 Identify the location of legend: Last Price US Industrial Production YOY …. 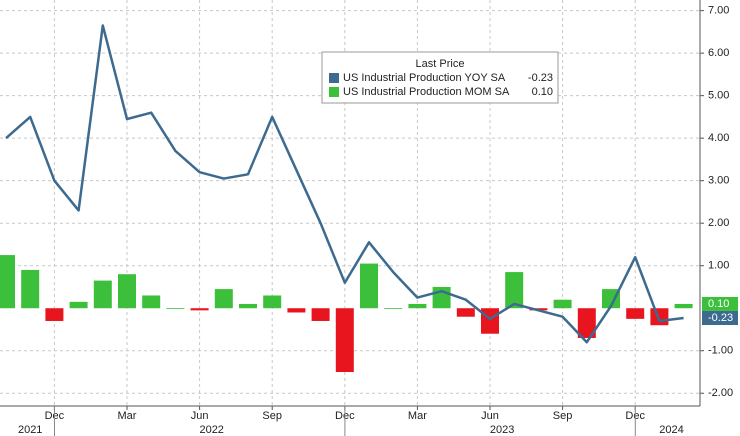
(440, 77).